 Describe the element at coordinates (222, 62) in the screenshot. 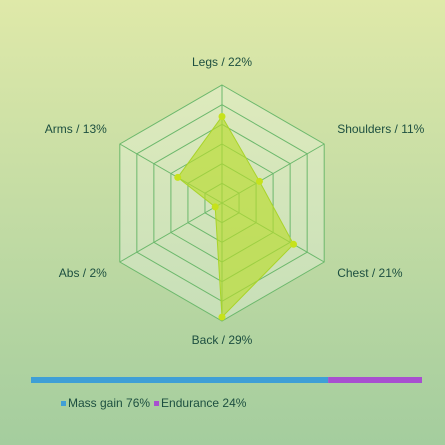

I see `category-label: Legs / 22%` at that location.